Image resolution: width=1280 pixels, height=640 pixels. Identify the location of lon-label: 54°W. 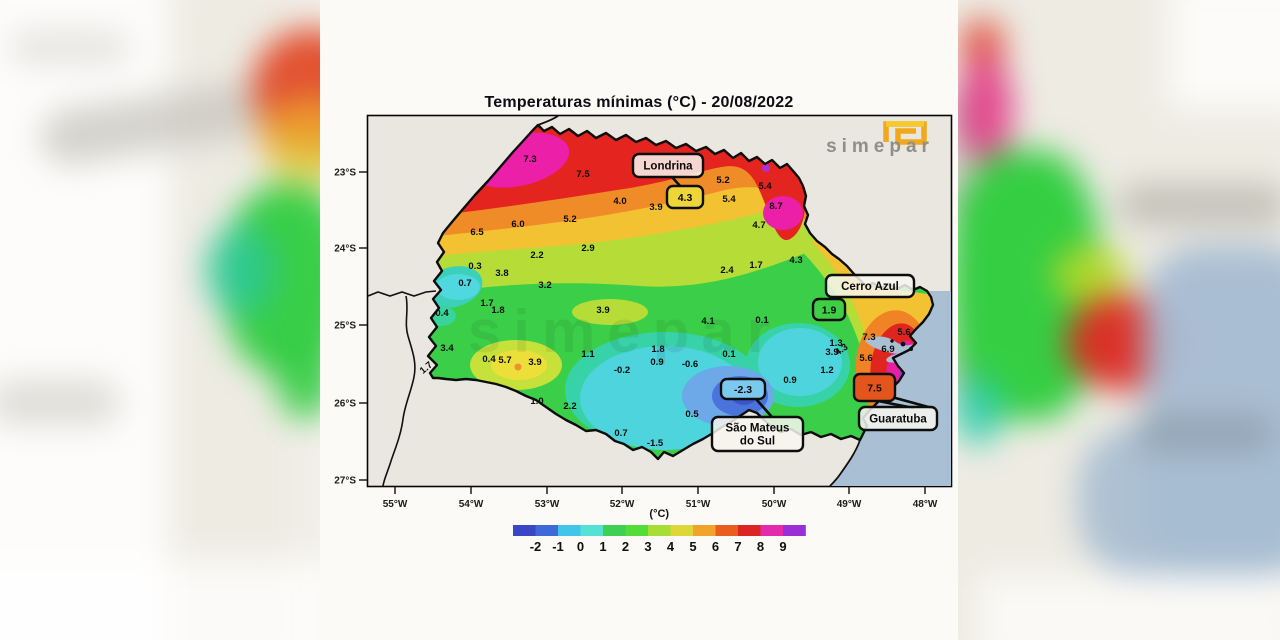
(471, 504).